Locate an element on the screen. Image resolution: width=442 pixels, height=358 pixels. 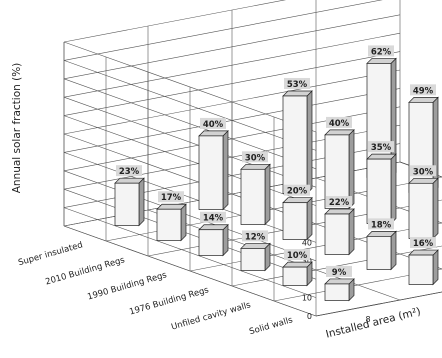
bar: 16% is located at coordinates (423, 261).